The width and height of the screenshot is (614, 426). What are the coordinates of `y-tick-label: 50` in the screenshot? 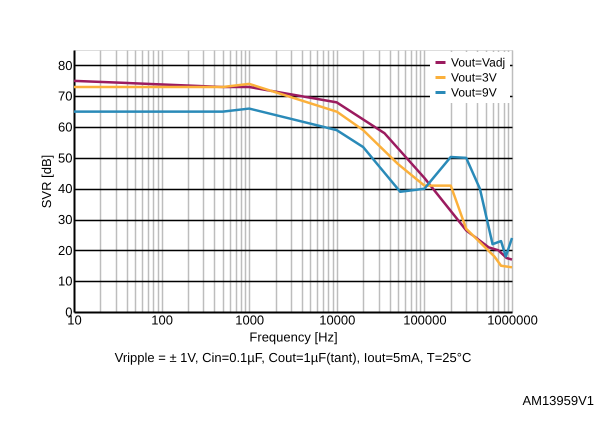 It's located at (65, 158).